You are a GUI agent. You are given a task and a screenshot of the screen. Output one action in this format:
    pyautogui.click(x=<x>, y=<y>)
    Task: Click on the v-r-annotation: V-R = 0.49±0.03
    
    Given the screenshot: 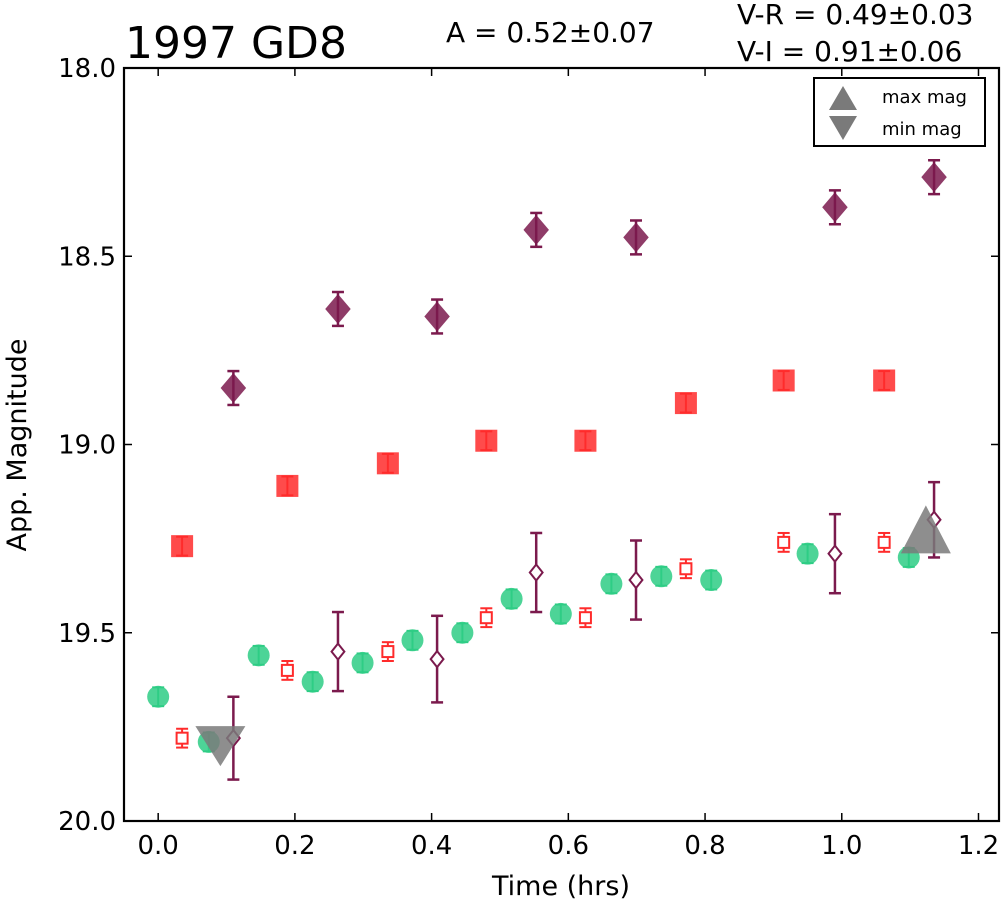 What is the action you would take?
    pyautogui.click(x=855, y=15)
    